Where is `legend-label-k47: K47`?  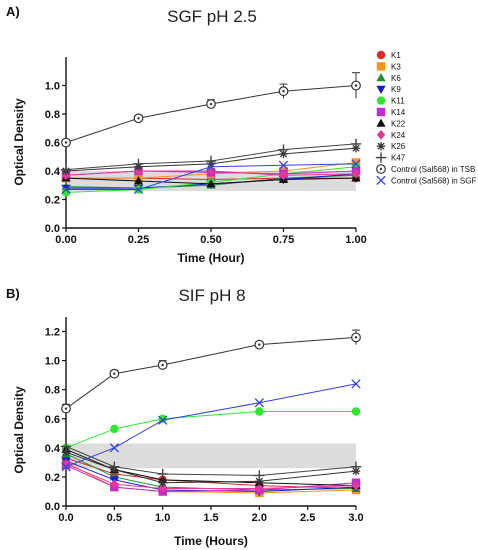 legend-label-k47: K47 is located at coordinates (398, 158).